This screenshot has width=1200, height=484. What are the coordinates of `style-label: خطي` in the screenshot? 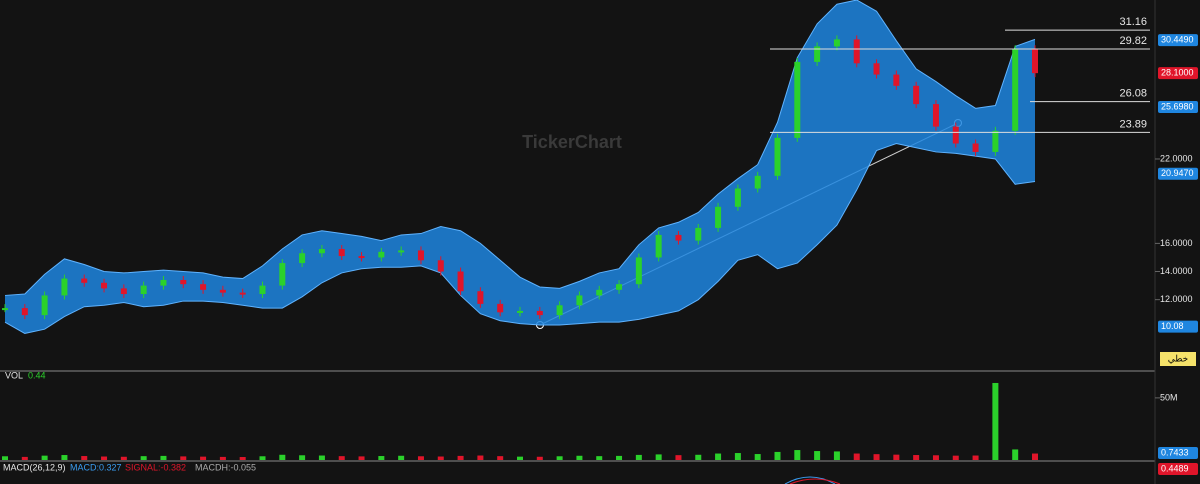 It's located at (1178, 358).